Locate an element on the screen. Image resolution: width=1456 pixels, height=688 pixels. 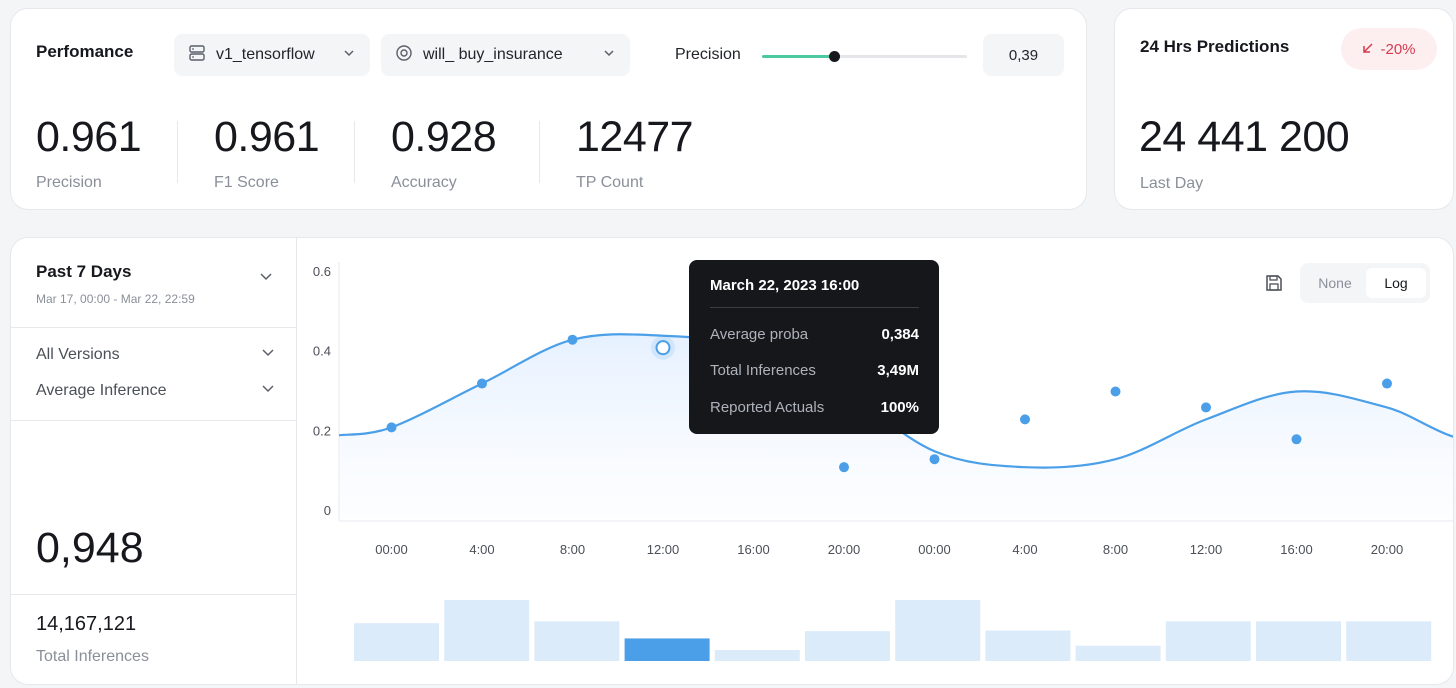
metric-value: 12477 is located at coordinates (635, 137).